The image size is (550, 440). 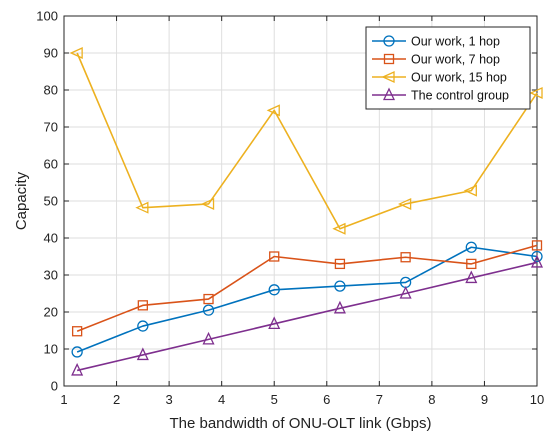 What do you see at coordinates (51, 349) in the screenshot?
I see `y-tick-label: 10` at bounding box center [51, 349].